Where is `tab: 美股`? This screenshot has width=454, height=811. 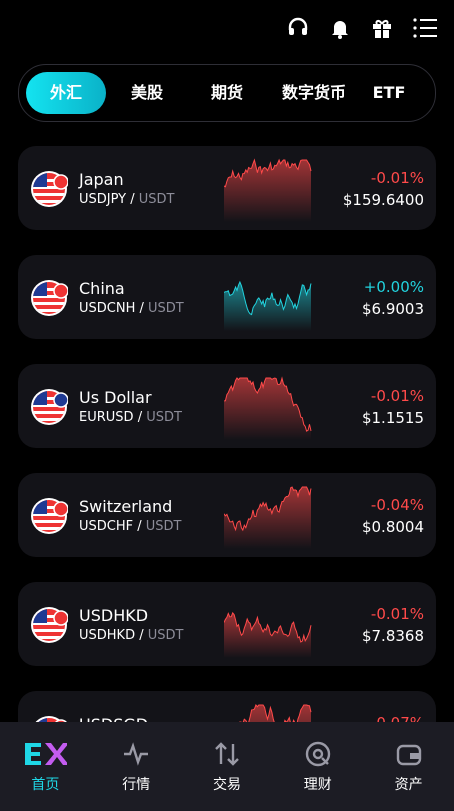 tab: 美股 is located at coordinates (146, 92).